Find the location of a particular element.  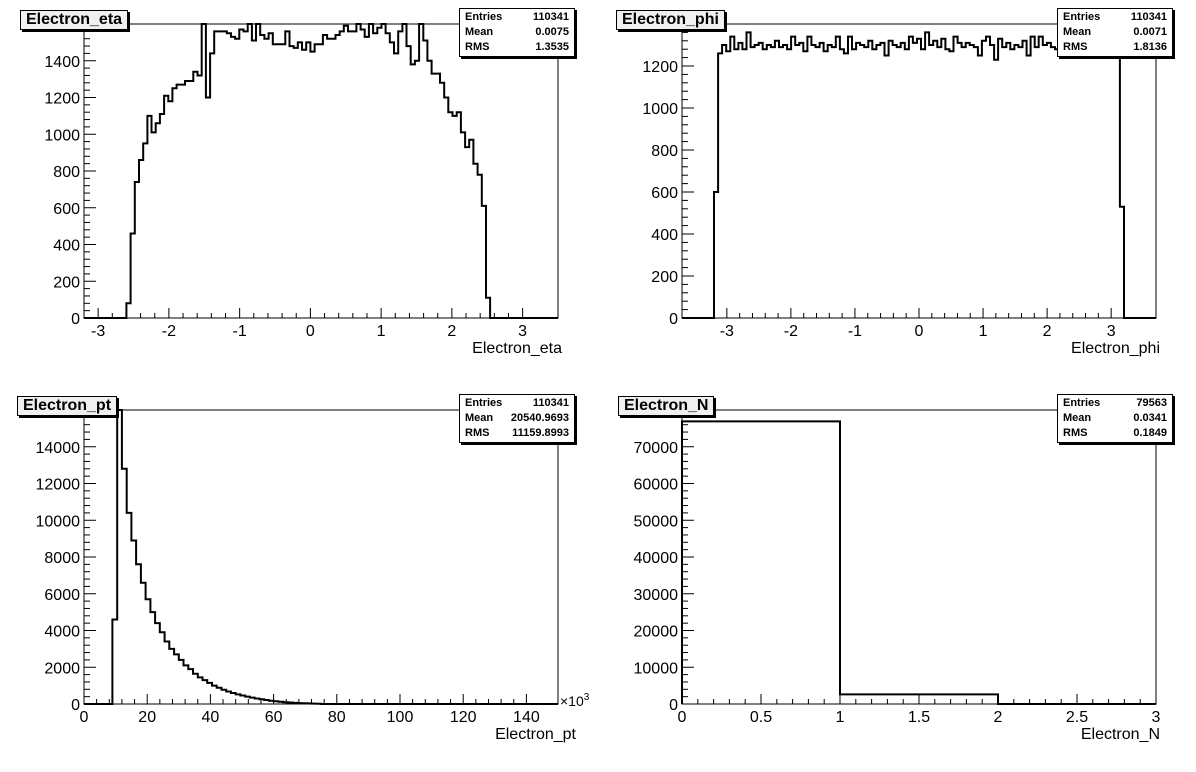

x-tick-label: 60 is located at coordinates (274, 717).